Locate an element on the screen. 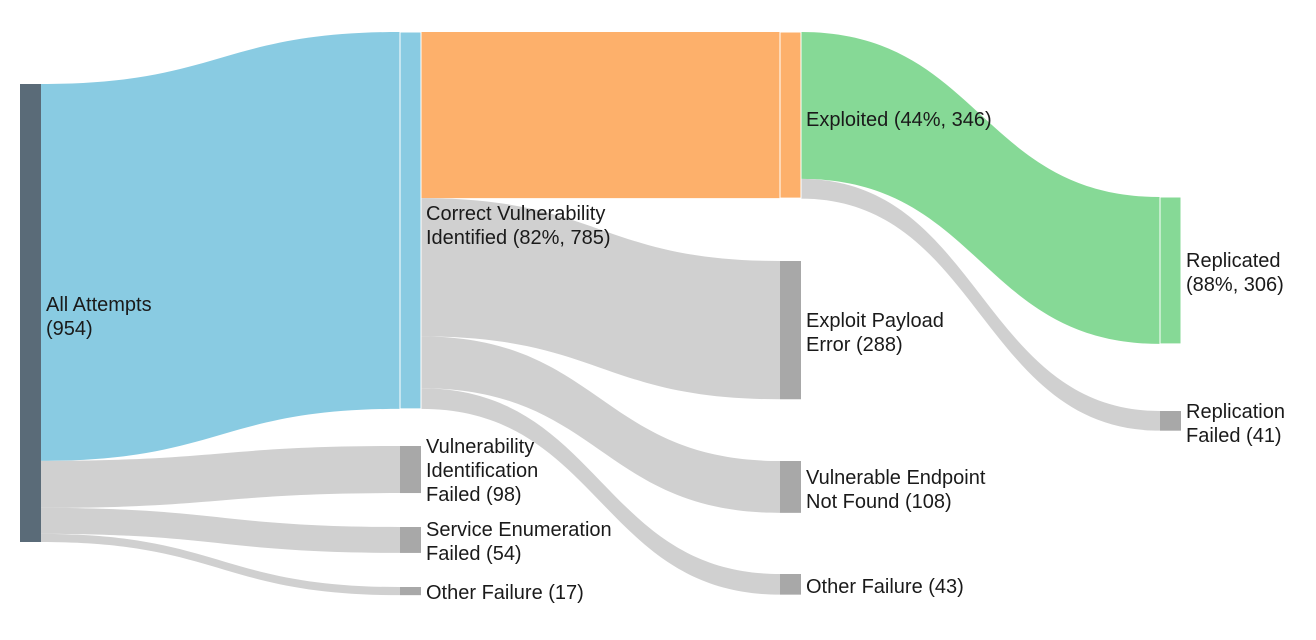 The height and width of the screenshot is (640, 1316). label-payload_err-line-0: Exploit Payload is located at coordinates (875, 321).